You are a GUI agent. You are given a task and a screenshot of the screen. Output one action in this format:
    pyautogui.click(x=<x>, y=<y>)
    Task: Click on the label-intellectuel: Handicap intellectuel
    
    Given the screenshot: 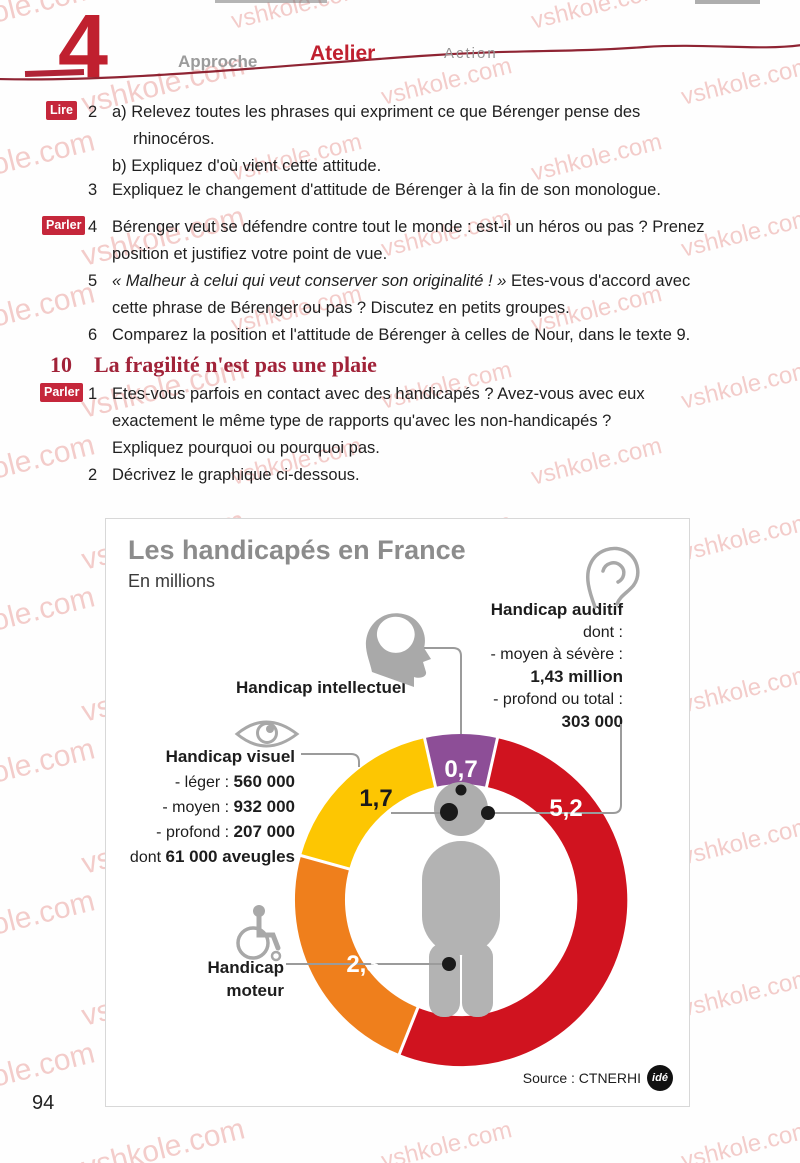 What is the action you would take?
    pyautogui.click(x=321, y=688)
    